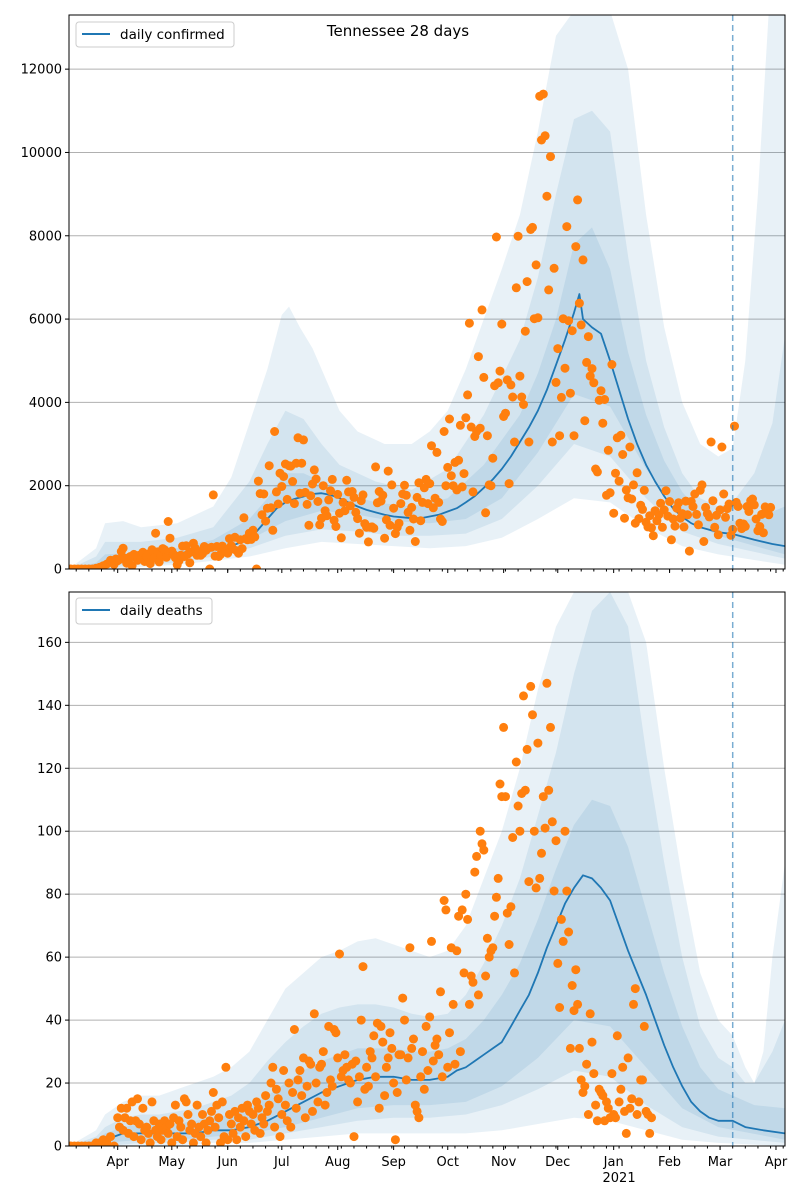 Image resolution: width=800 pixels, height=1200 pixels. What do you see at coordinates (41, 70) in the screenshot?
I see `confirmed-y-tick-label: 12000` at bounding box center [41, 70].